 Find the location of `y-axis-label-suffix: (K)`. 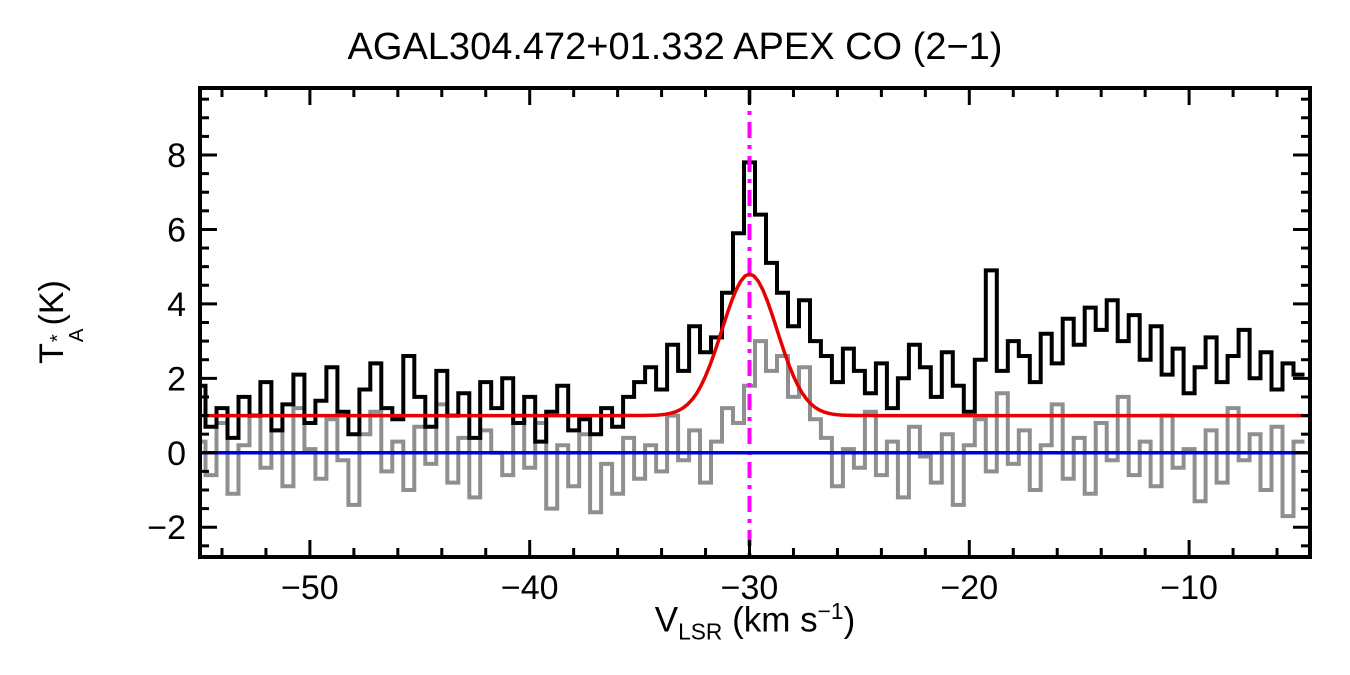

y-axis-label-suffix: (K) is located at coordinates (52, 303).